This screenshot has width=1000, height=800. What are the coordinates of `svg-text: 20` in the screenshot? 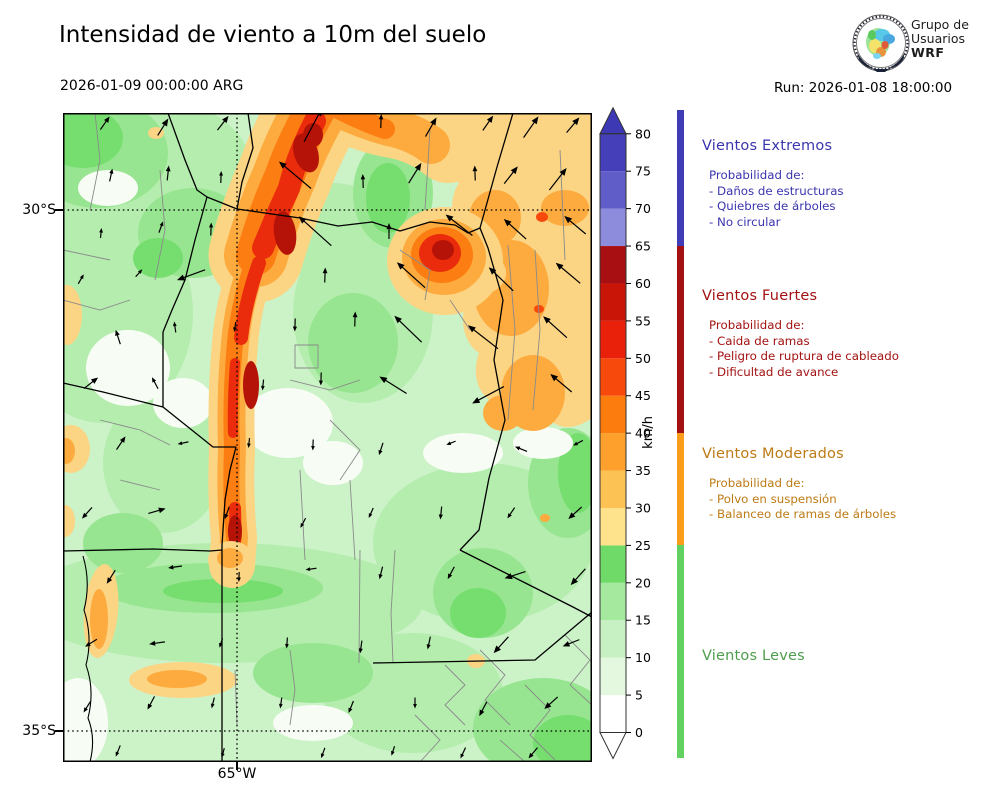 It's located at (643, 582).